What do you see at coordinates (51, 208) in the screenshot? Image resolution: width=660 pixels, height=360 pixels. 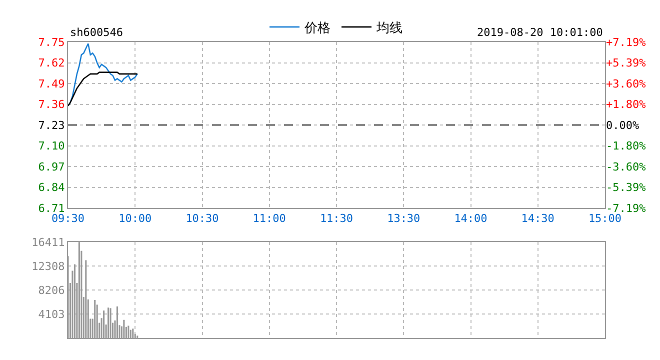 I see `y-tick-label: 6.71` at bounding box center [51, 208].